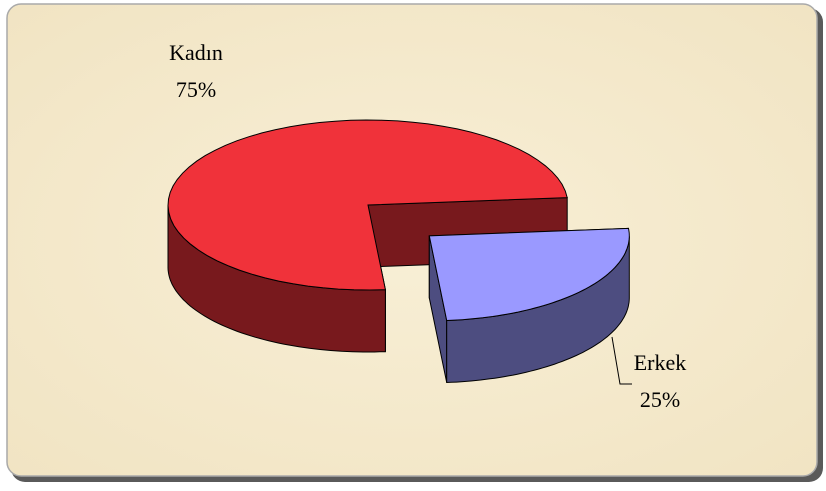  I want to click on leader-line, so click(621, 360).